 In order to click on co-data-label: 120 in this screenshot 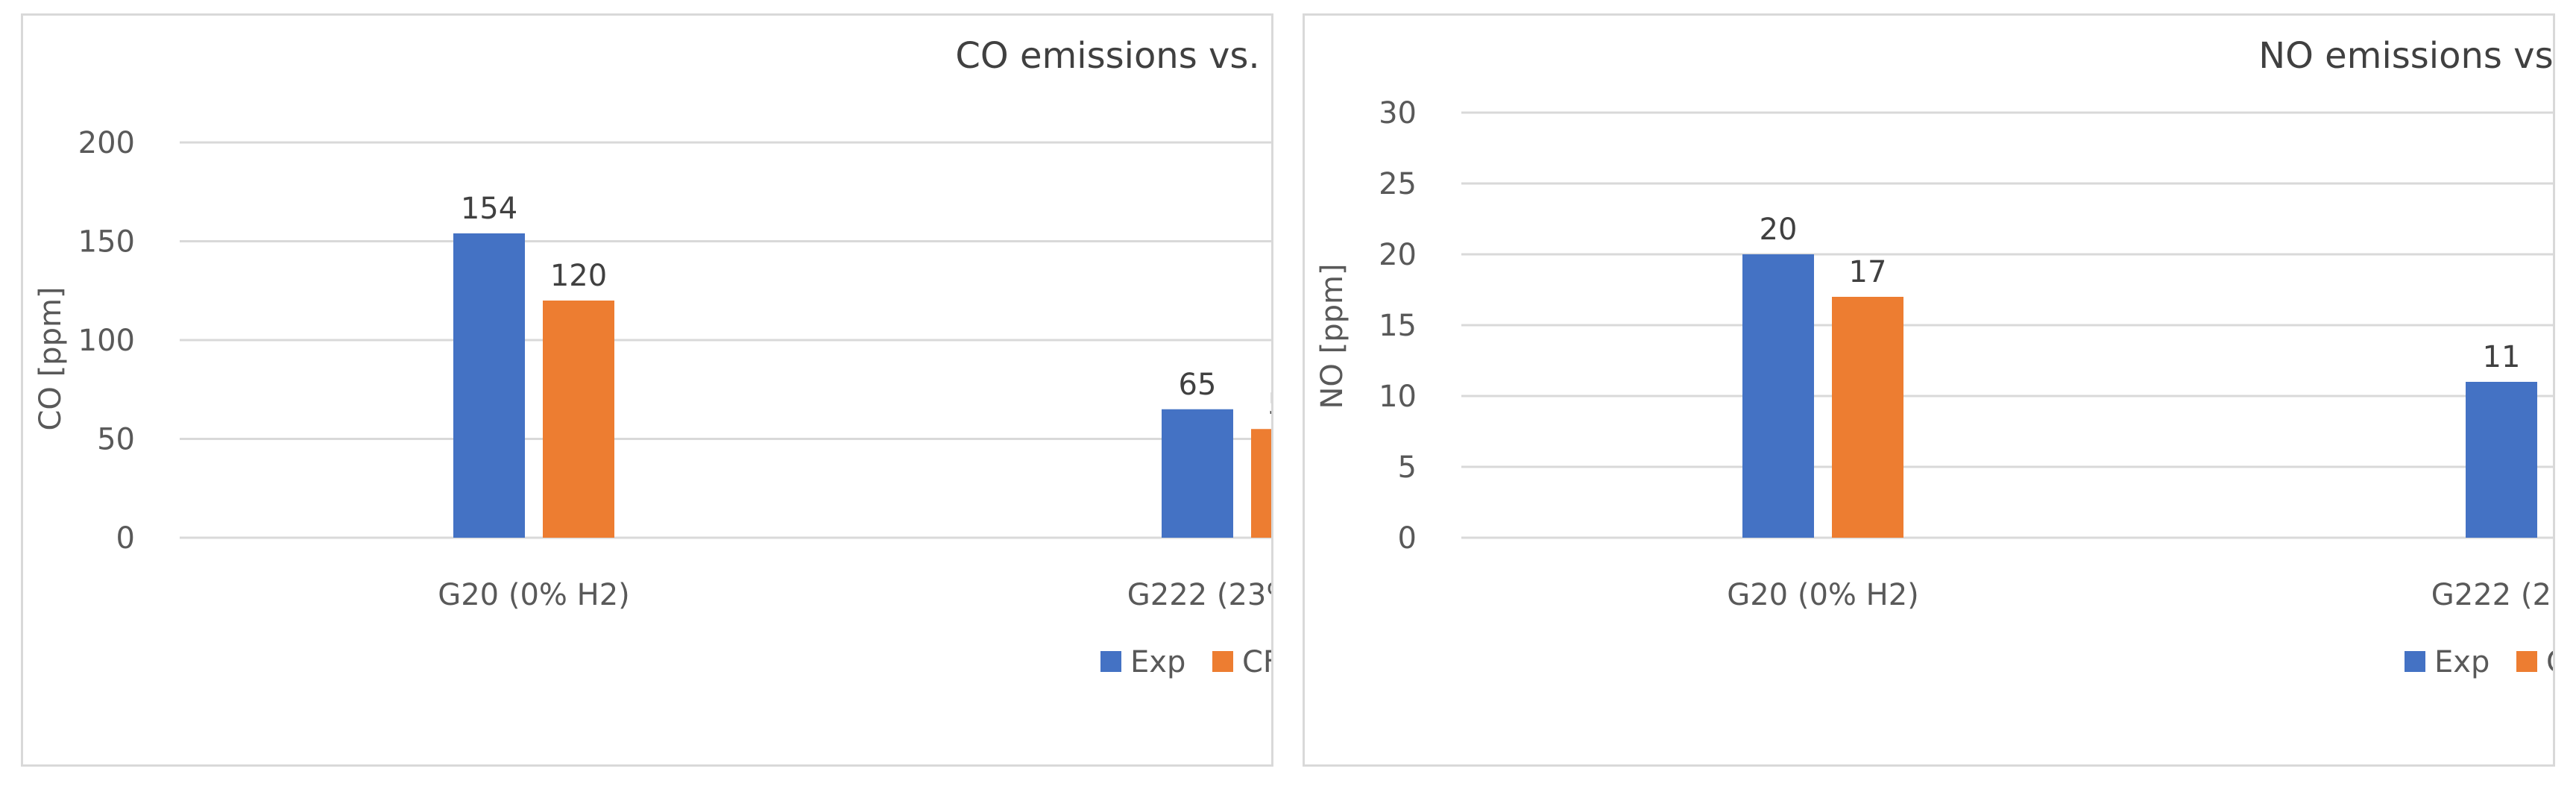, I will do `click(578, 276)`.